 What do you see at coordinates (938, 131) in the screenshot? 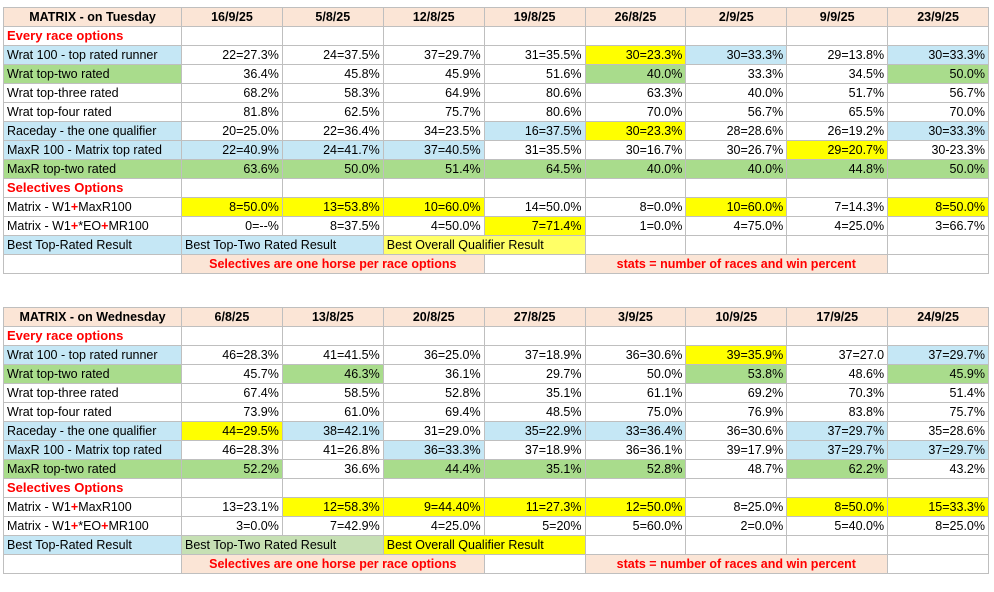
I see `value-cell: 30=33.3%` at bounding box center [938, 131].